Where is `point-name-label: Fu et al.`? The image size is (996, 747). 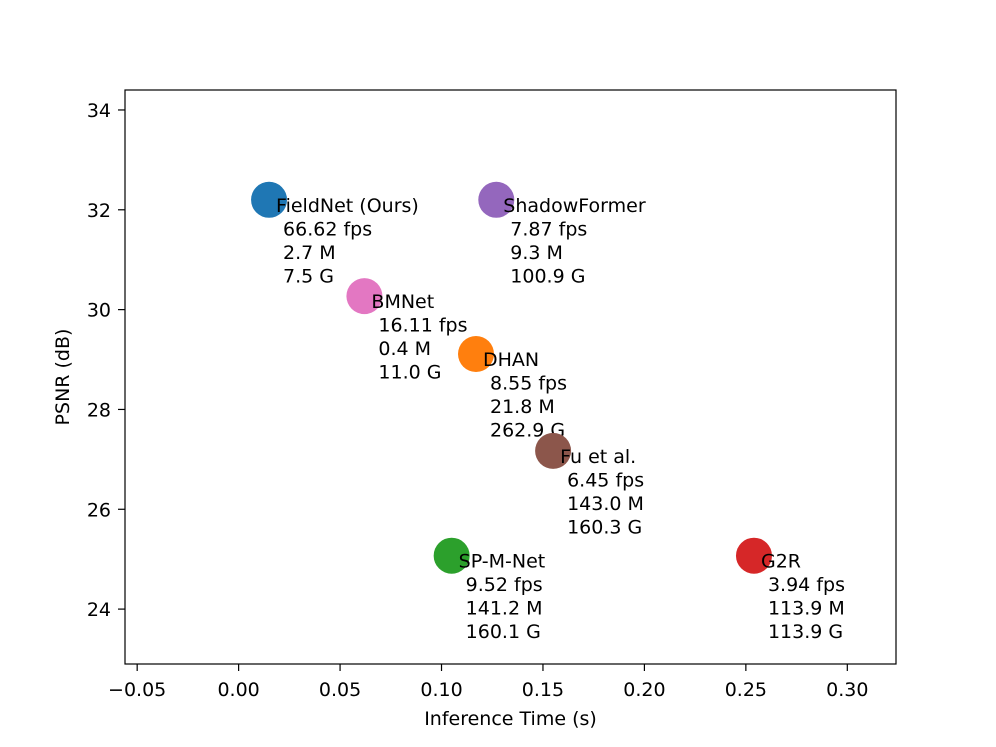 point-name-label: Fu et al. is located at coordinates (598, 457).